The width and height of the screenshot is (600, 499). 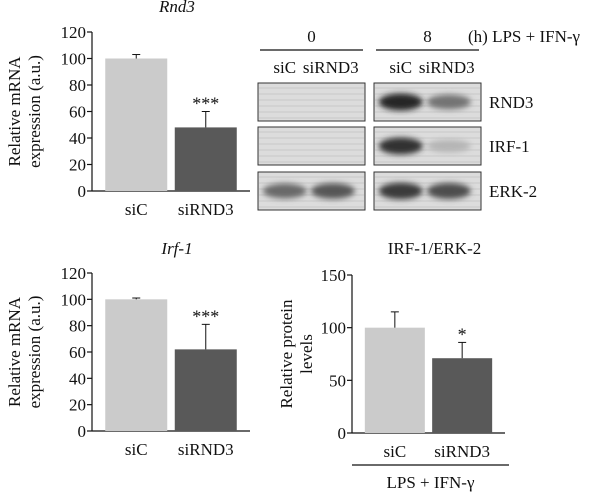 What do you see at coordinates (511, 102) in the screenshot?
I see `blot-row-label: RND3` at bounding box center [511, 102].